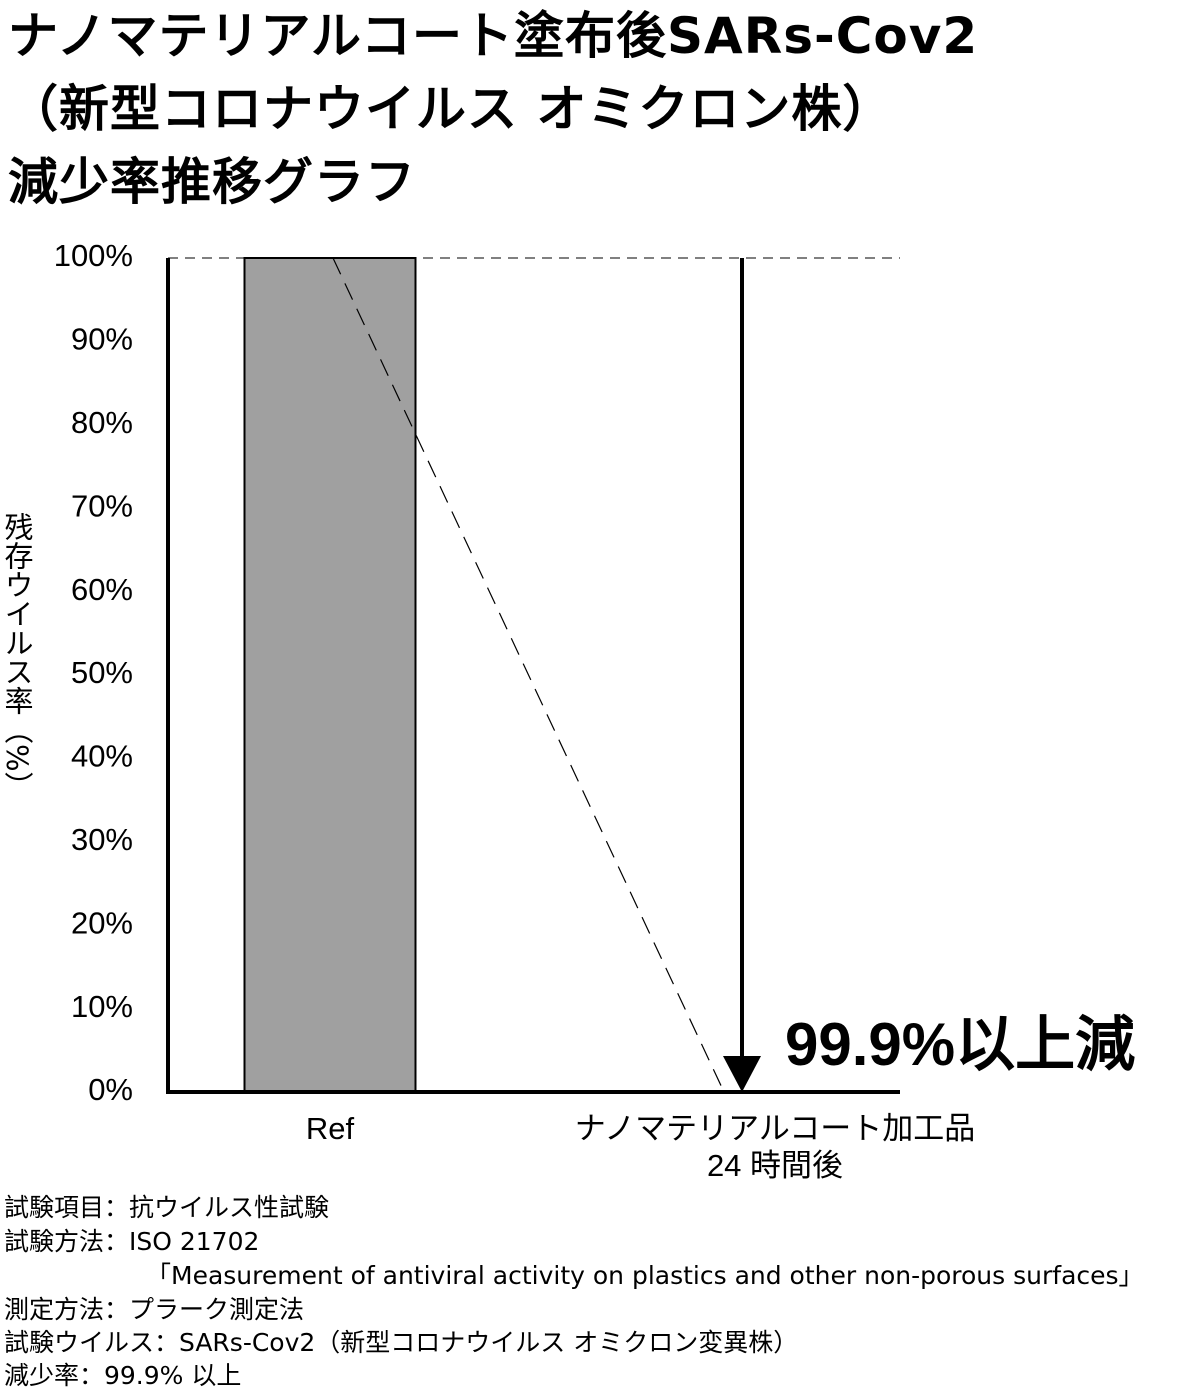 The width and height of the screenshot is (1177, 1391). I want to click on x-tick-label: Ref, so click(330, 1128).